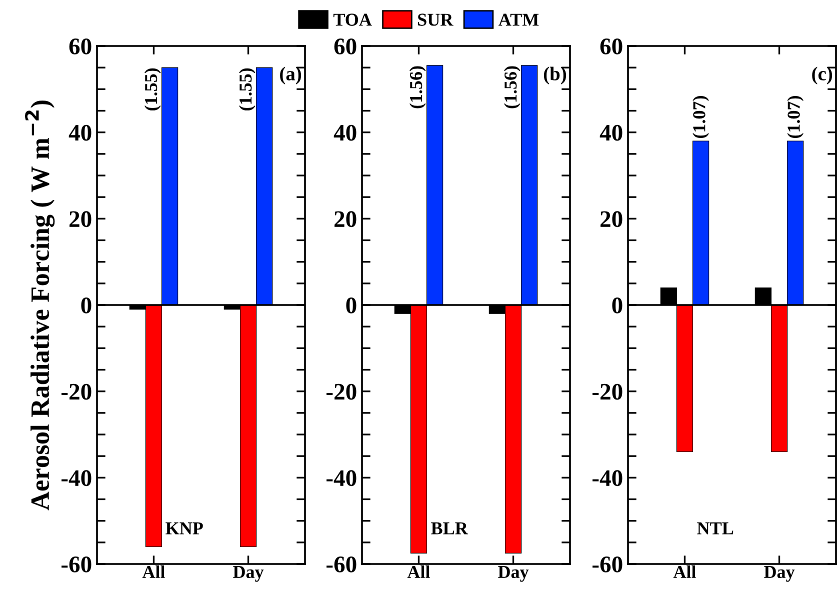 This screenshot has width=838, height=592. I want to click on annotation: NTL, so click(715, 528).